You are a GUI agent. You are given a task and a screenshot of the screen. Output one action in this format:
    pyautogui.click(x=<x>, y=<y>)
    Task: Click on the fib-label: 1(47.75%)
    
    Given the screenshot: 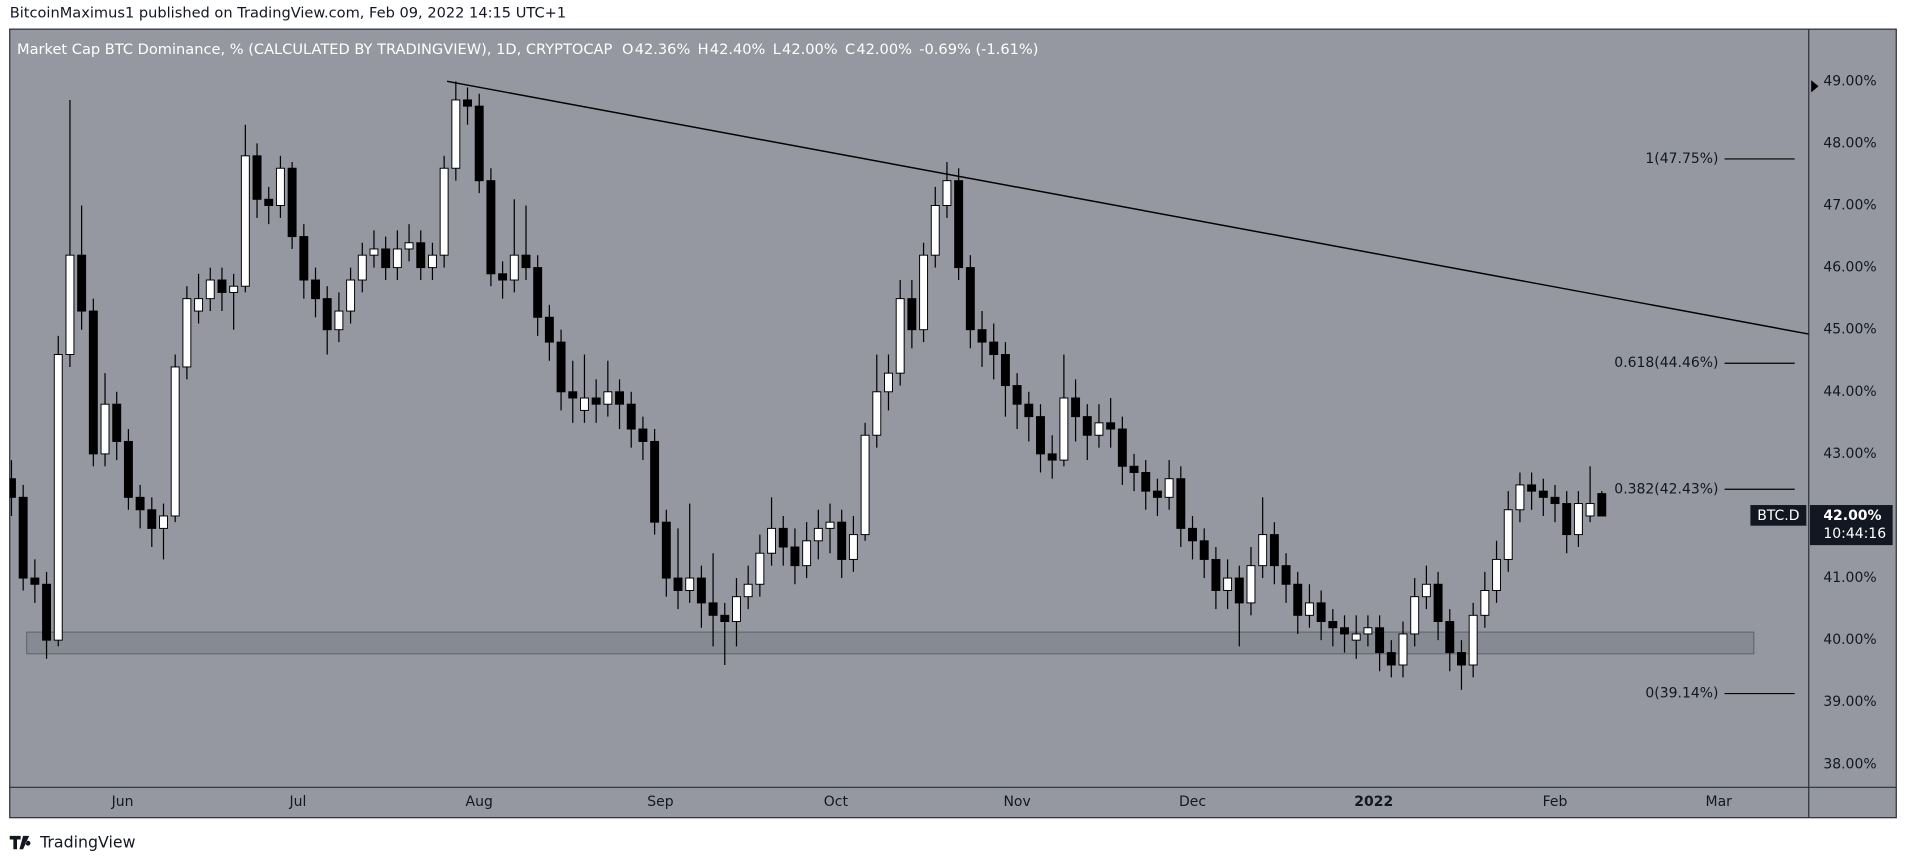 What is the action you would take?
    pyautogui.click(x=1681, y=159)
    